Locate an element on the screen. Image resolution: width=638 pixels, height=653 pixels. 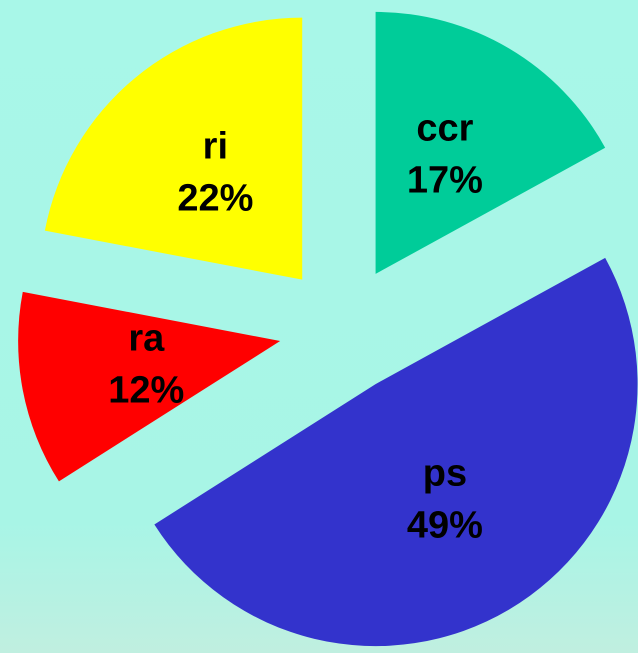
slice-value-label: 22% is located at coordinates (215, 199).